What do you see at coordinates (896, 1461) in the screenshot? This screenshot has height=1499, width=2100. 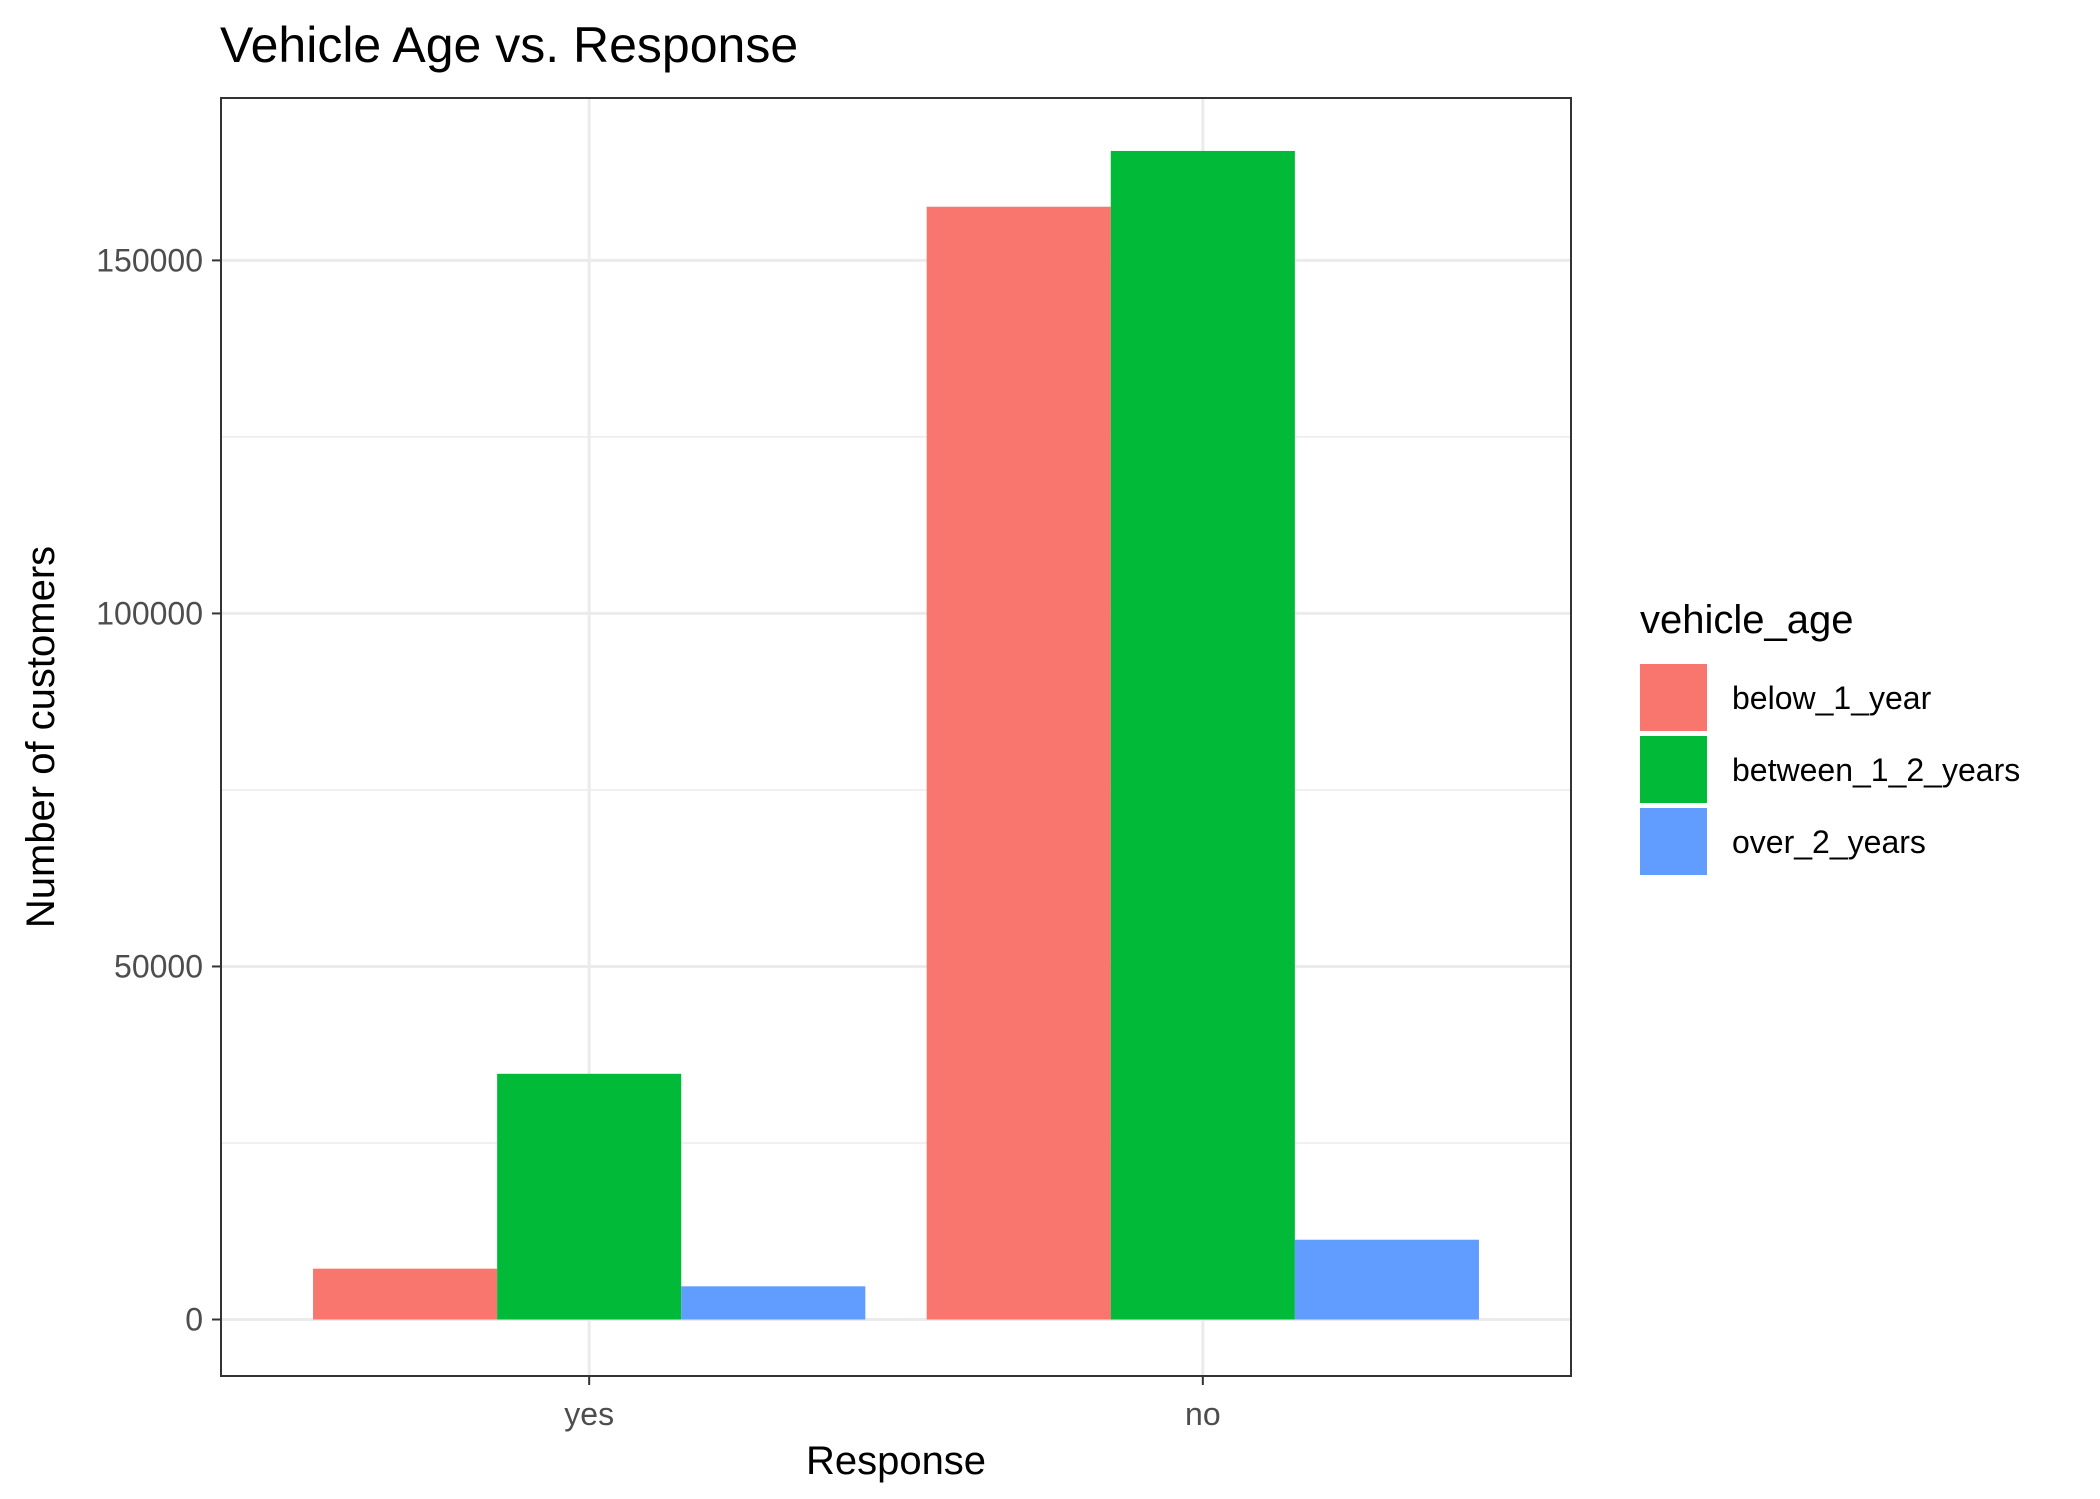 I see `x-axis-title: Response` at bounding box center [896, 1461].